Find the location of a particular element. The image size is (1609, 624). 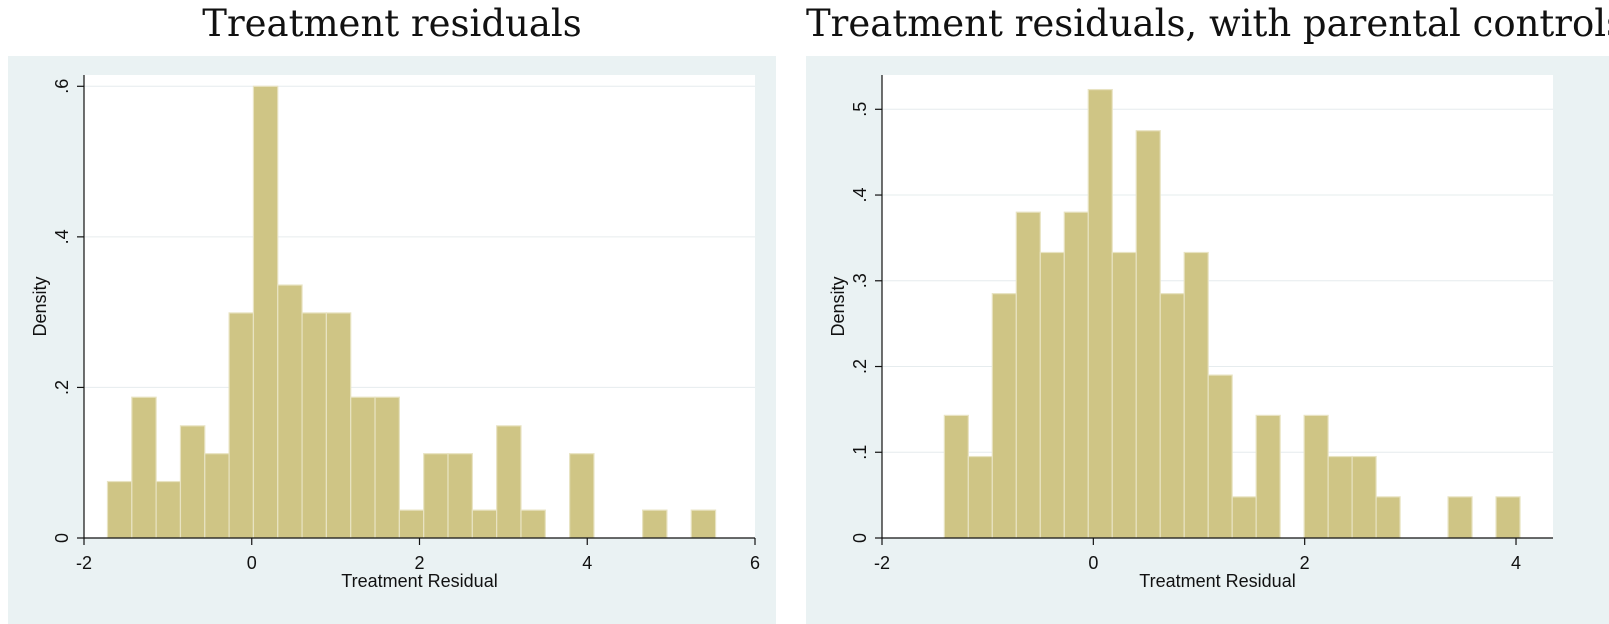

right-y-tick-label: 0 is located at coordinates (860, 538).